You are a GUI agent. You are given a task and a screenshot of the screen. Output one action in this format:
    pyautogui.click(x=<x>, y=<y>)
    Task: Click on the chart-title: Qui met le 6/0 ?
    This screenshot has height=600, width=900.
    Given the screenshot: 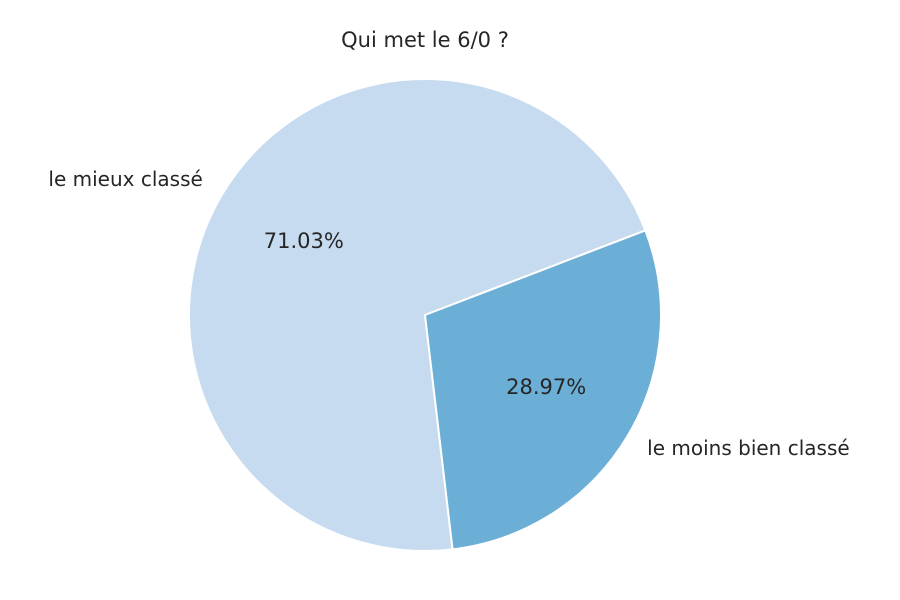 What is the action you would take?
    pyautogui.click(x=425, y=40)
    